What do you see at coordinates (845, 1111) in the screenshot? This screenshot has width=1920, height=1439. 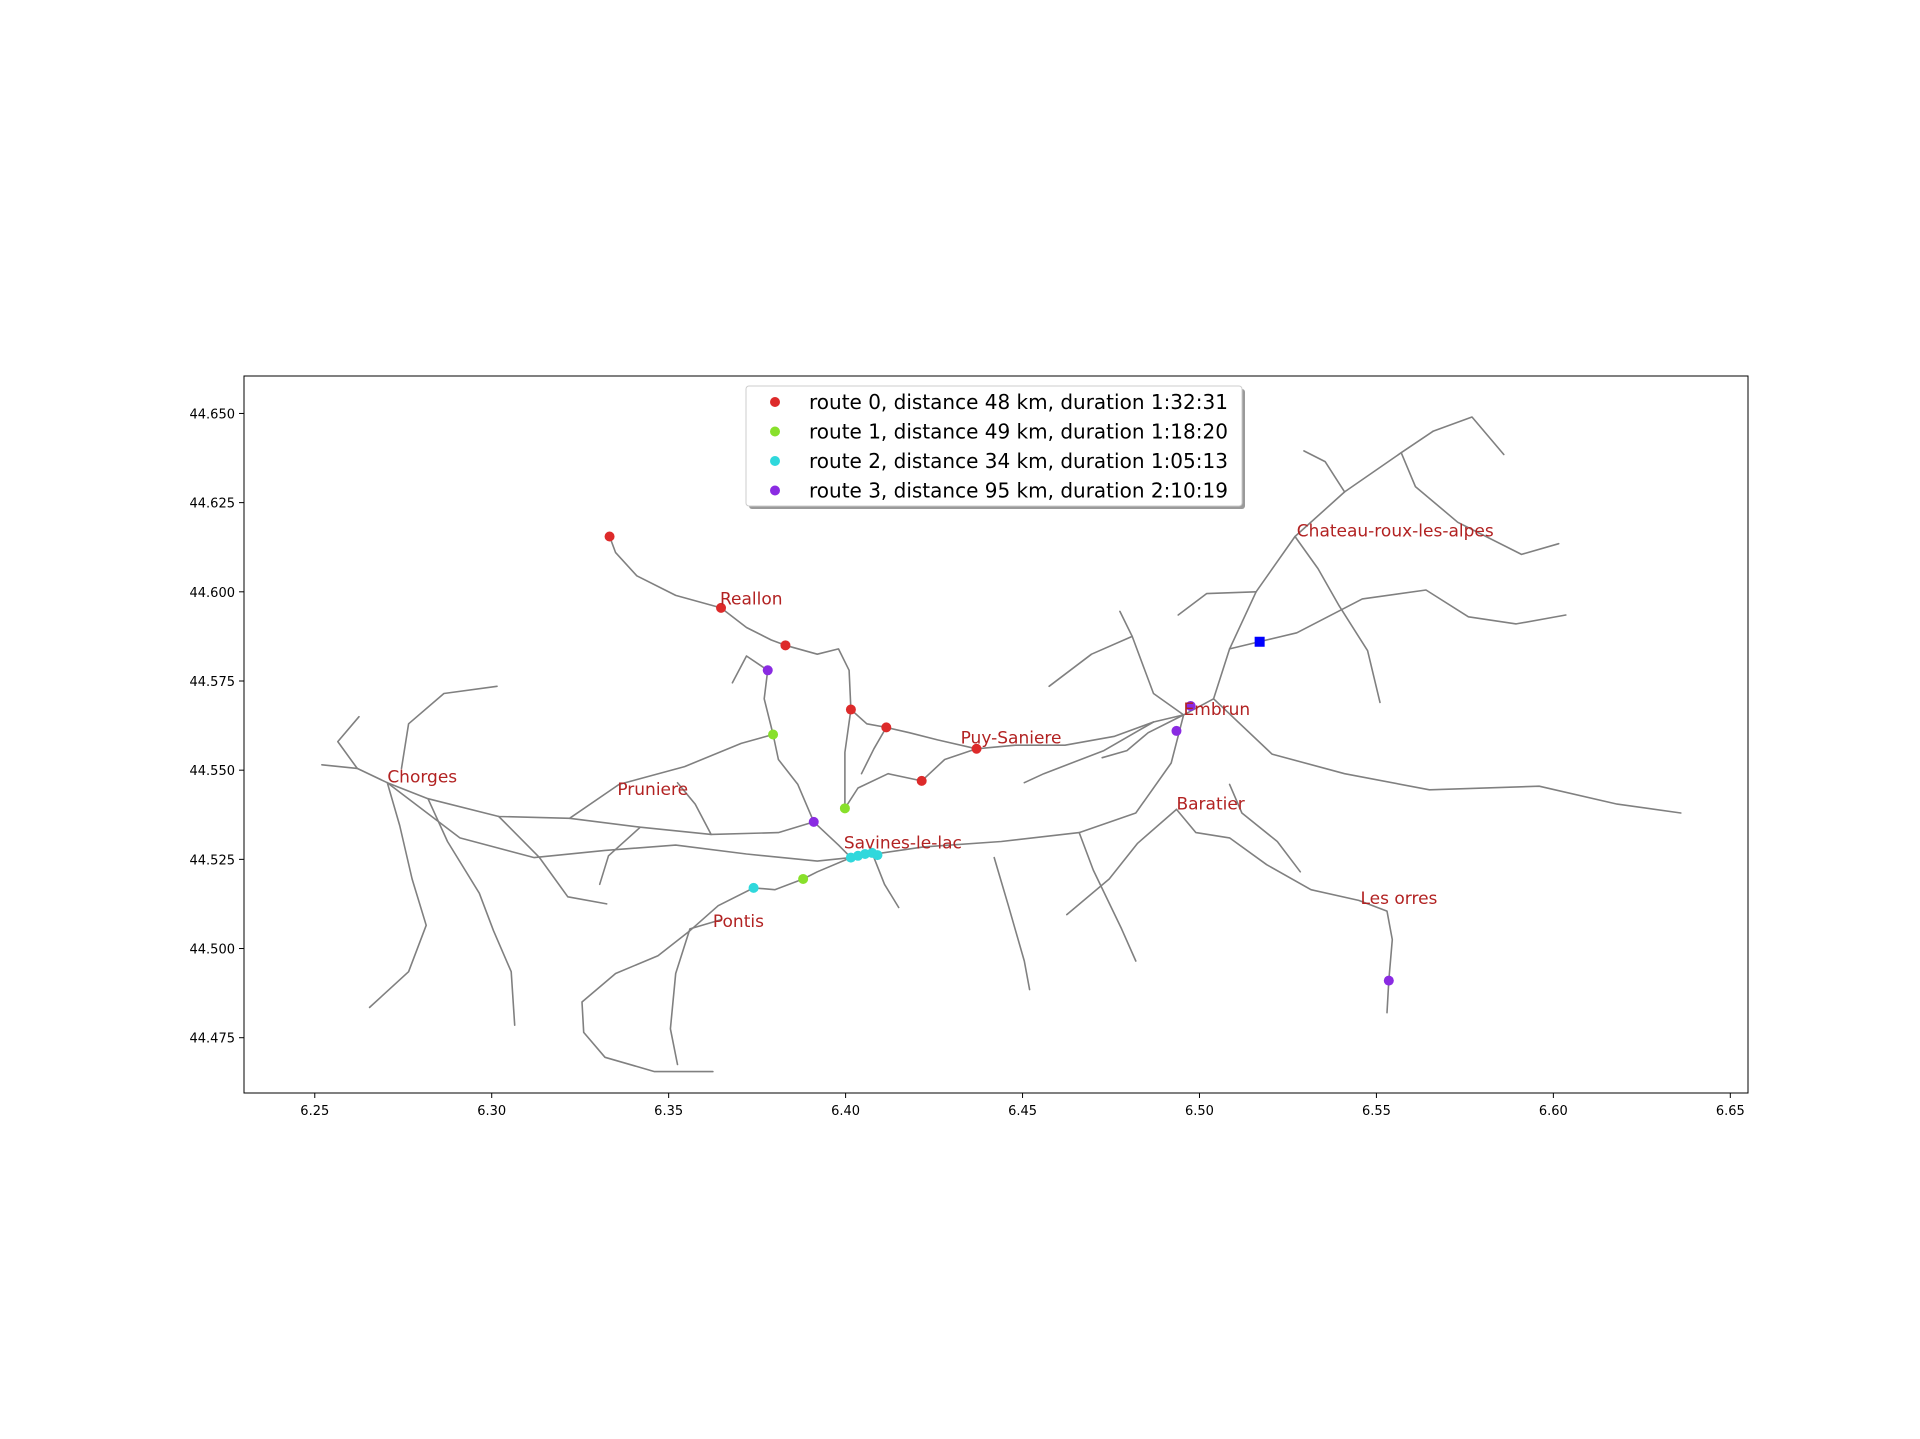 I see `x-tick-label: 6.40` at bounding box center [845, 1111].